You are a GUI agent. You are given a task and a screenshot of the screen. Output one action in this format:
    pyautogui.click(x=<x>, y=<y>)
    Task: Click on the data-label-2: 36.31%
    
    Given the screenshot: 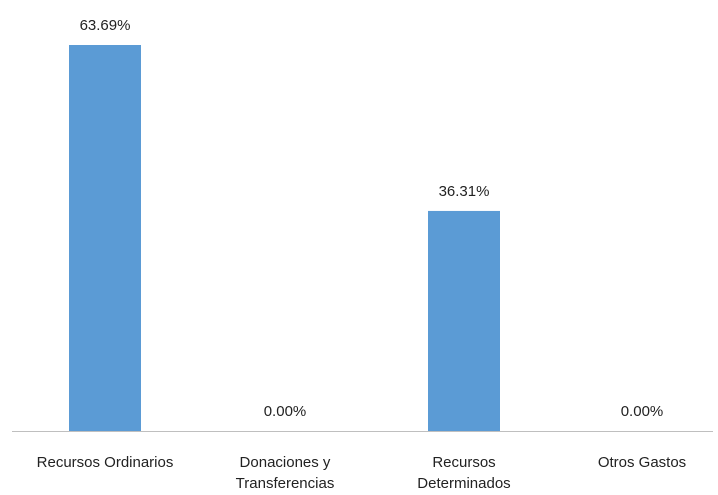 What is the action you would take?
    pyautogui.click(x=464, y=191)
    